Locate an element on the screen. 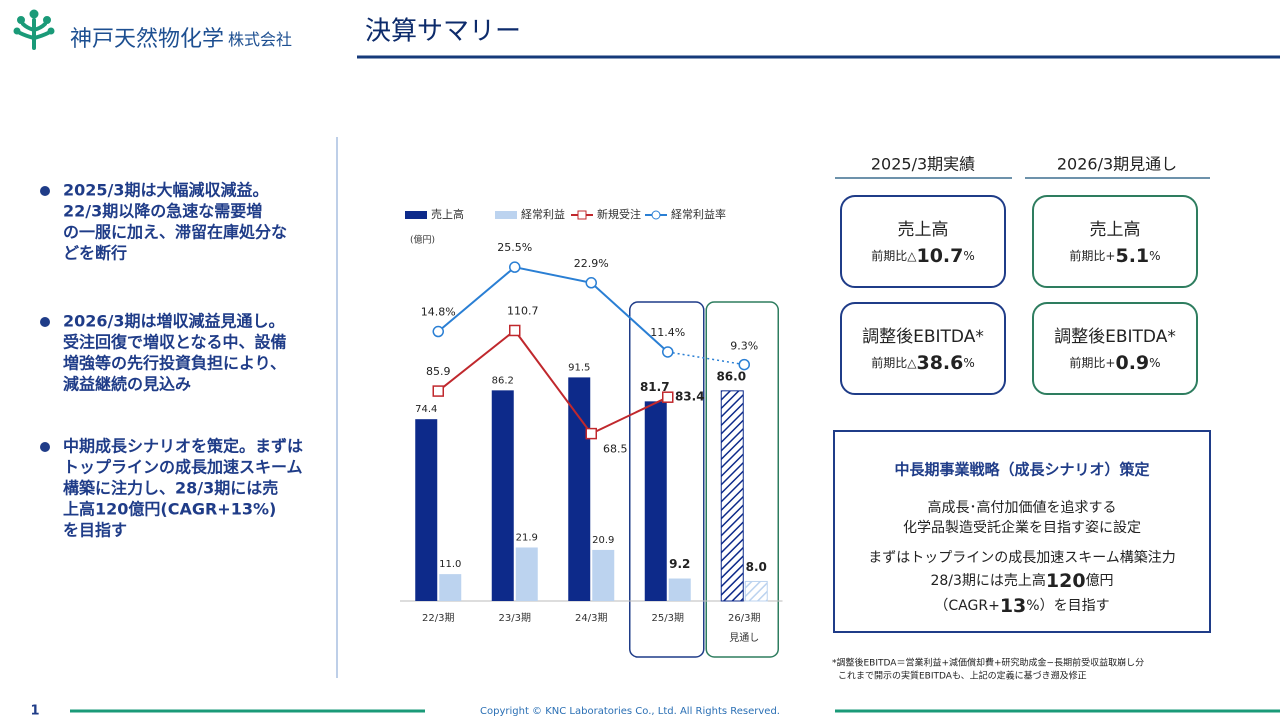 This screenshot has width=1280, height=720. line-value-label: 25.5% is located at coordinates (514, 247).